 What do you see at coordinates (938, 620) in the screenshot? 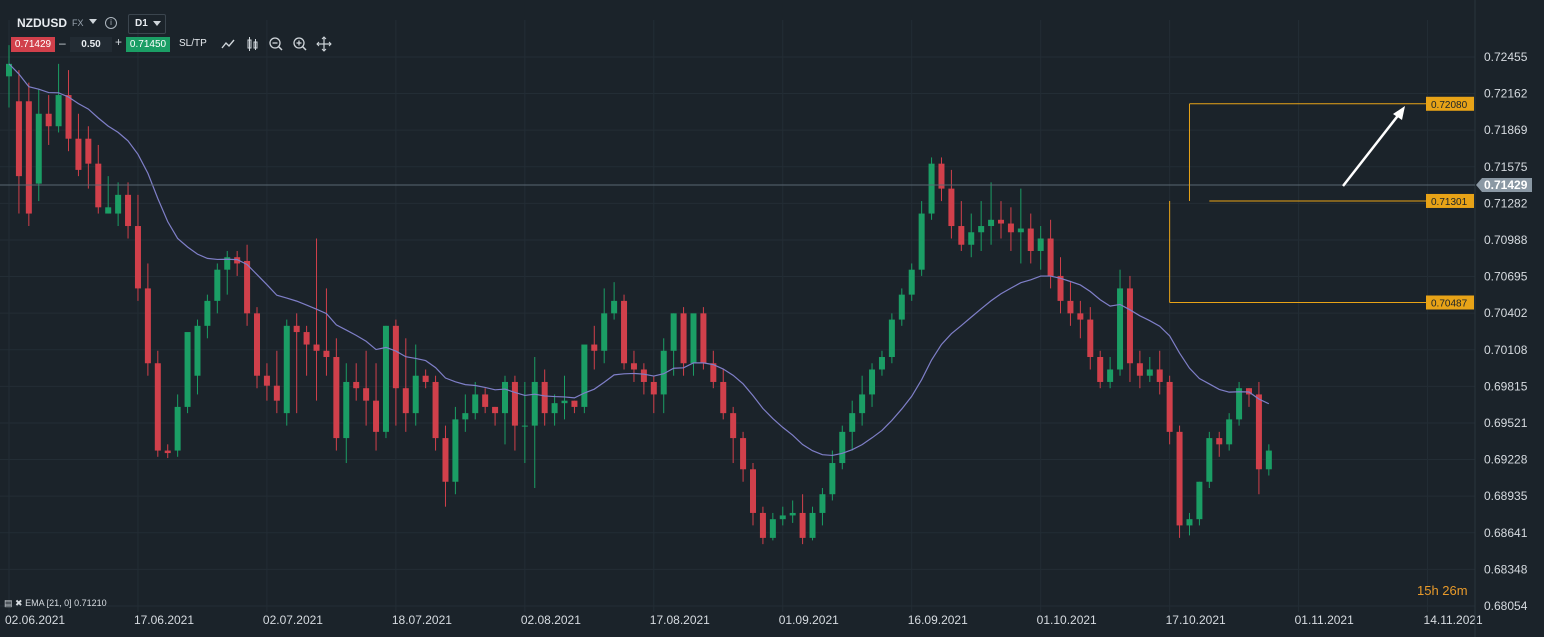
I see `x-tick-label: 16.09.2021` at bounding box center [938, 620].